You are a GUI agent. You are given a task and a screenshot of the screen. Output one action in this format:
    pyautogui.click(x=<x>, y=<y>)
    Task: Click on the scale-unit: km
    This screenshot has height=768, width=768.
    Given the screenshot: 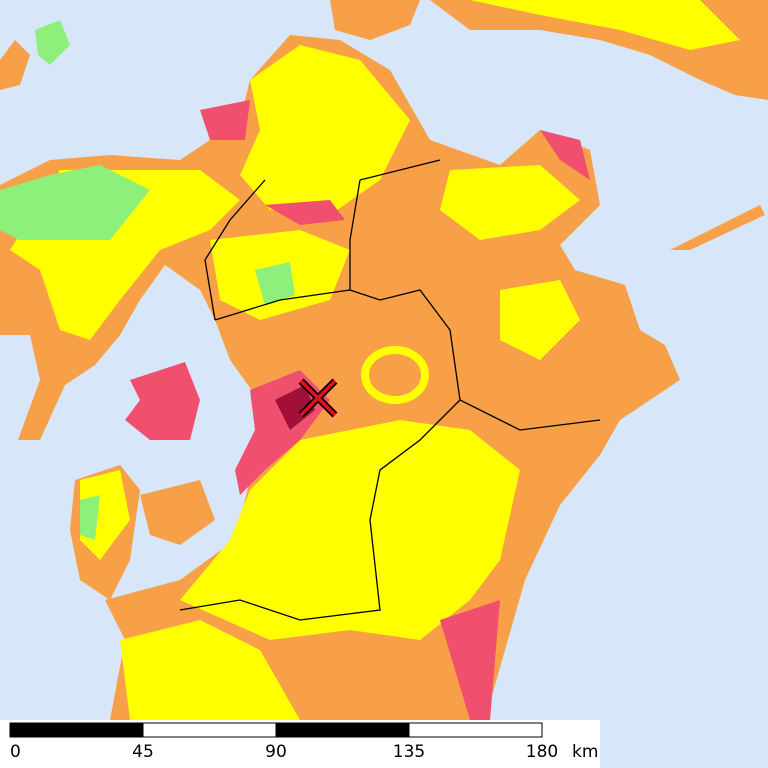 What is the action you would take?
    pyautogui.click(x=585, y=752)
    